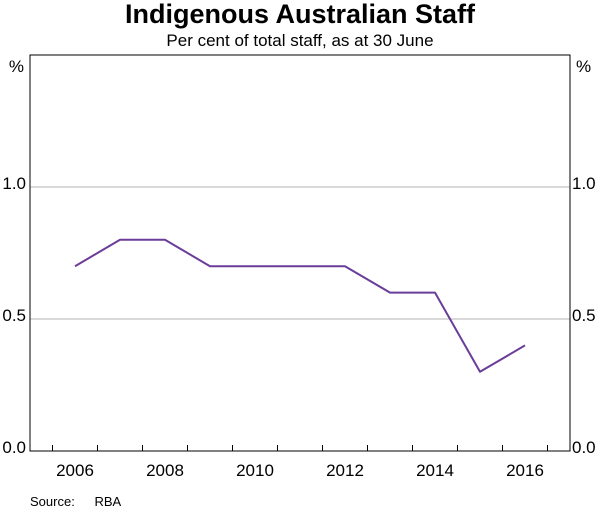 The image size is (600, 509). What do you see at coordinates (52, 501) in the screenshot?
I see `source-label: Source:` at bounding box center [52, 501].